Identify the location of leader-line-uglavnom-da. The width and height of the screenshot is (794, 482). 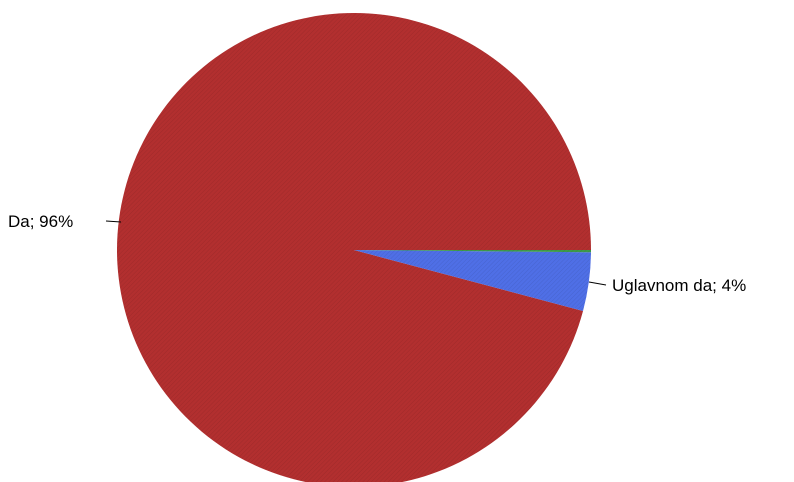
(597, 283).